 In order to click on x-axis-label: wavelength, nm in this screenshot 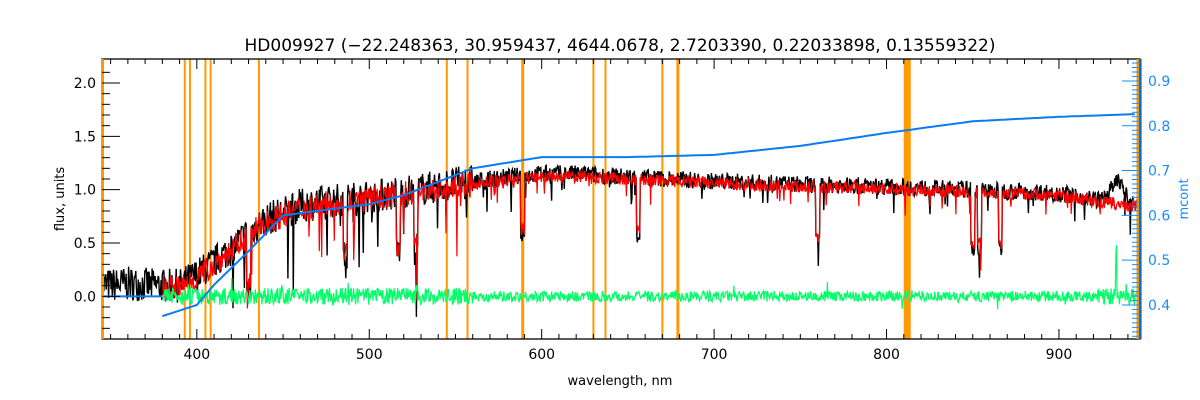, I will do `click(620, 381)`.